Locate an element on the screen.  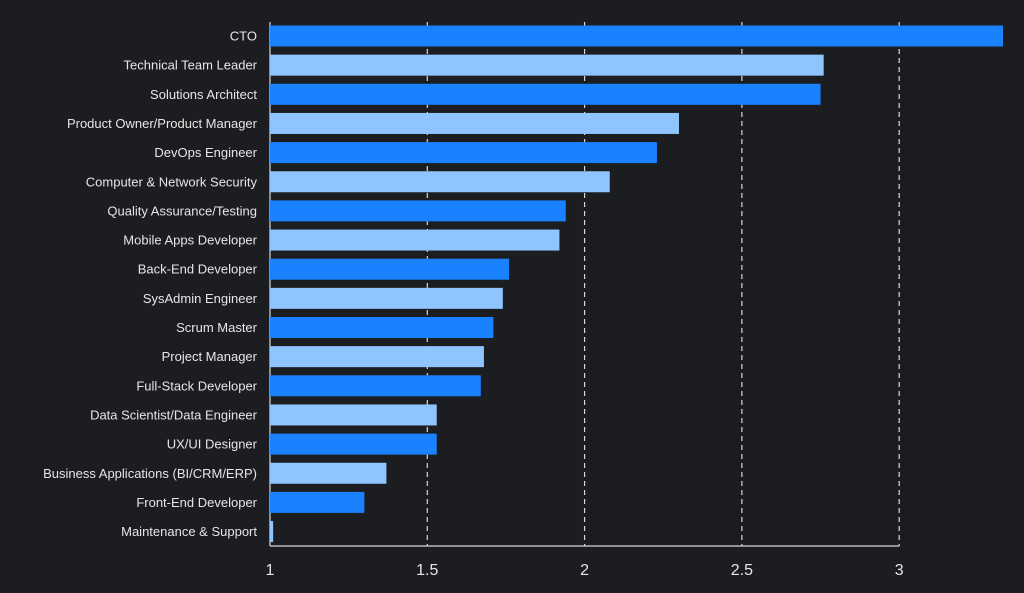
x-tick-label: 2 is located at coordinates (584, 570).